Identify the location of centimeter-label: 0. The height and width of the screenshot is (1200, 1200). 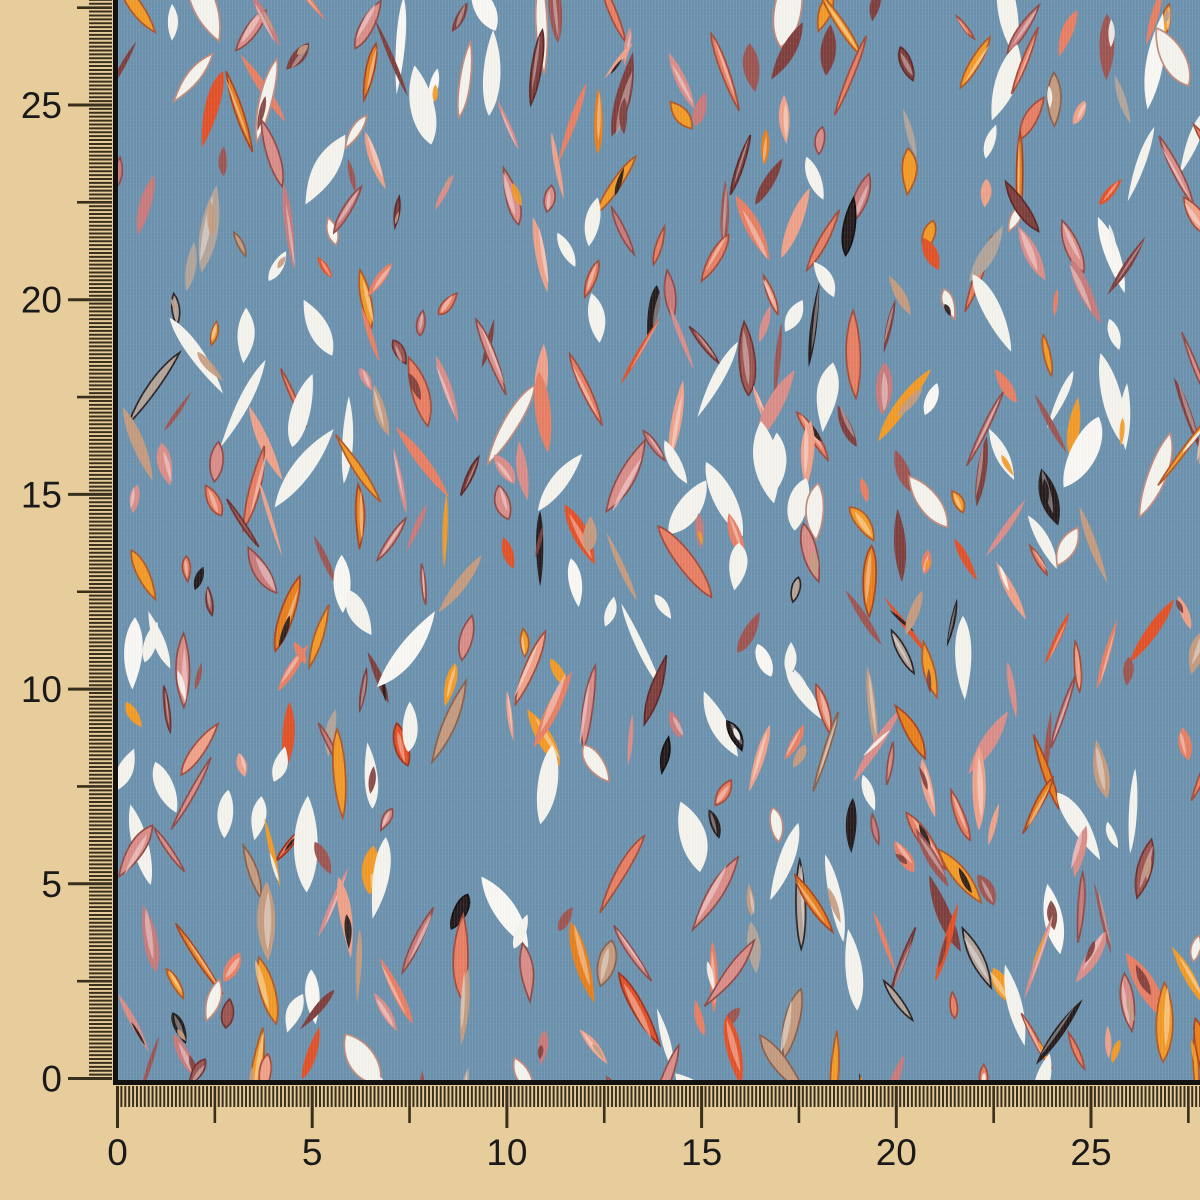
(51, 1079).